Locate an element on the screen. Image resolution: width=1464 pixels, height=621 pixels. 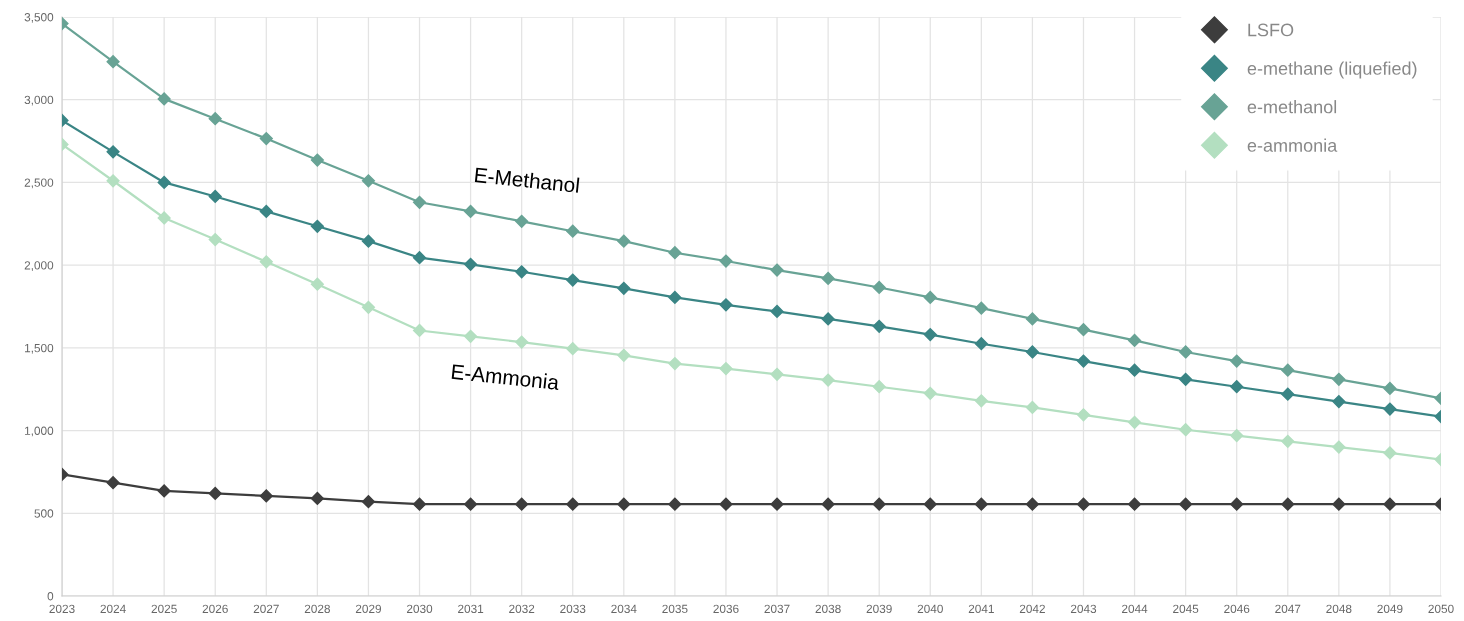
x-tick-label: 2041 is located at coordinates (981, 608).